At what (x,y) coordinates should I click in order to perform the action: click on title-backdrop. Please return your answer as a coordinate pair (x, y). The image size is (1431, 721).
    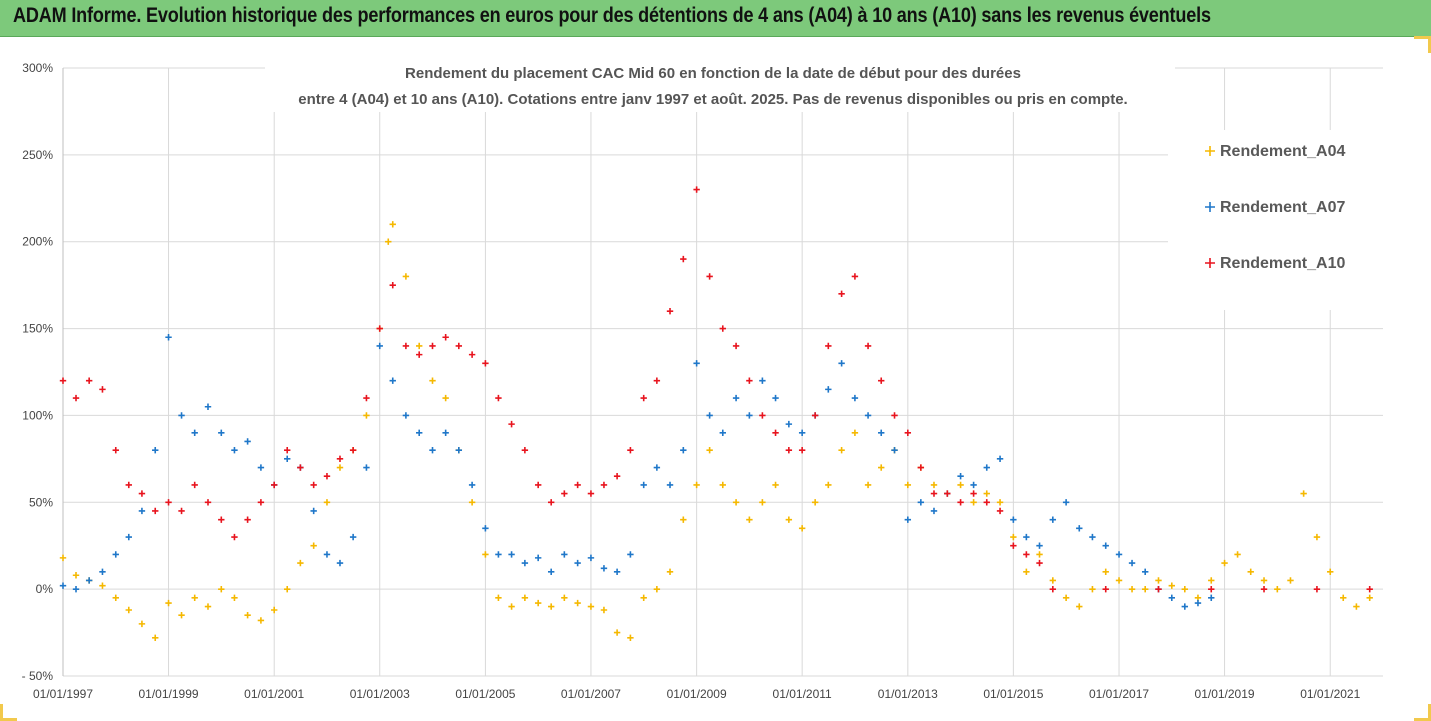
    Looking at the image, I should click on (720, 84).